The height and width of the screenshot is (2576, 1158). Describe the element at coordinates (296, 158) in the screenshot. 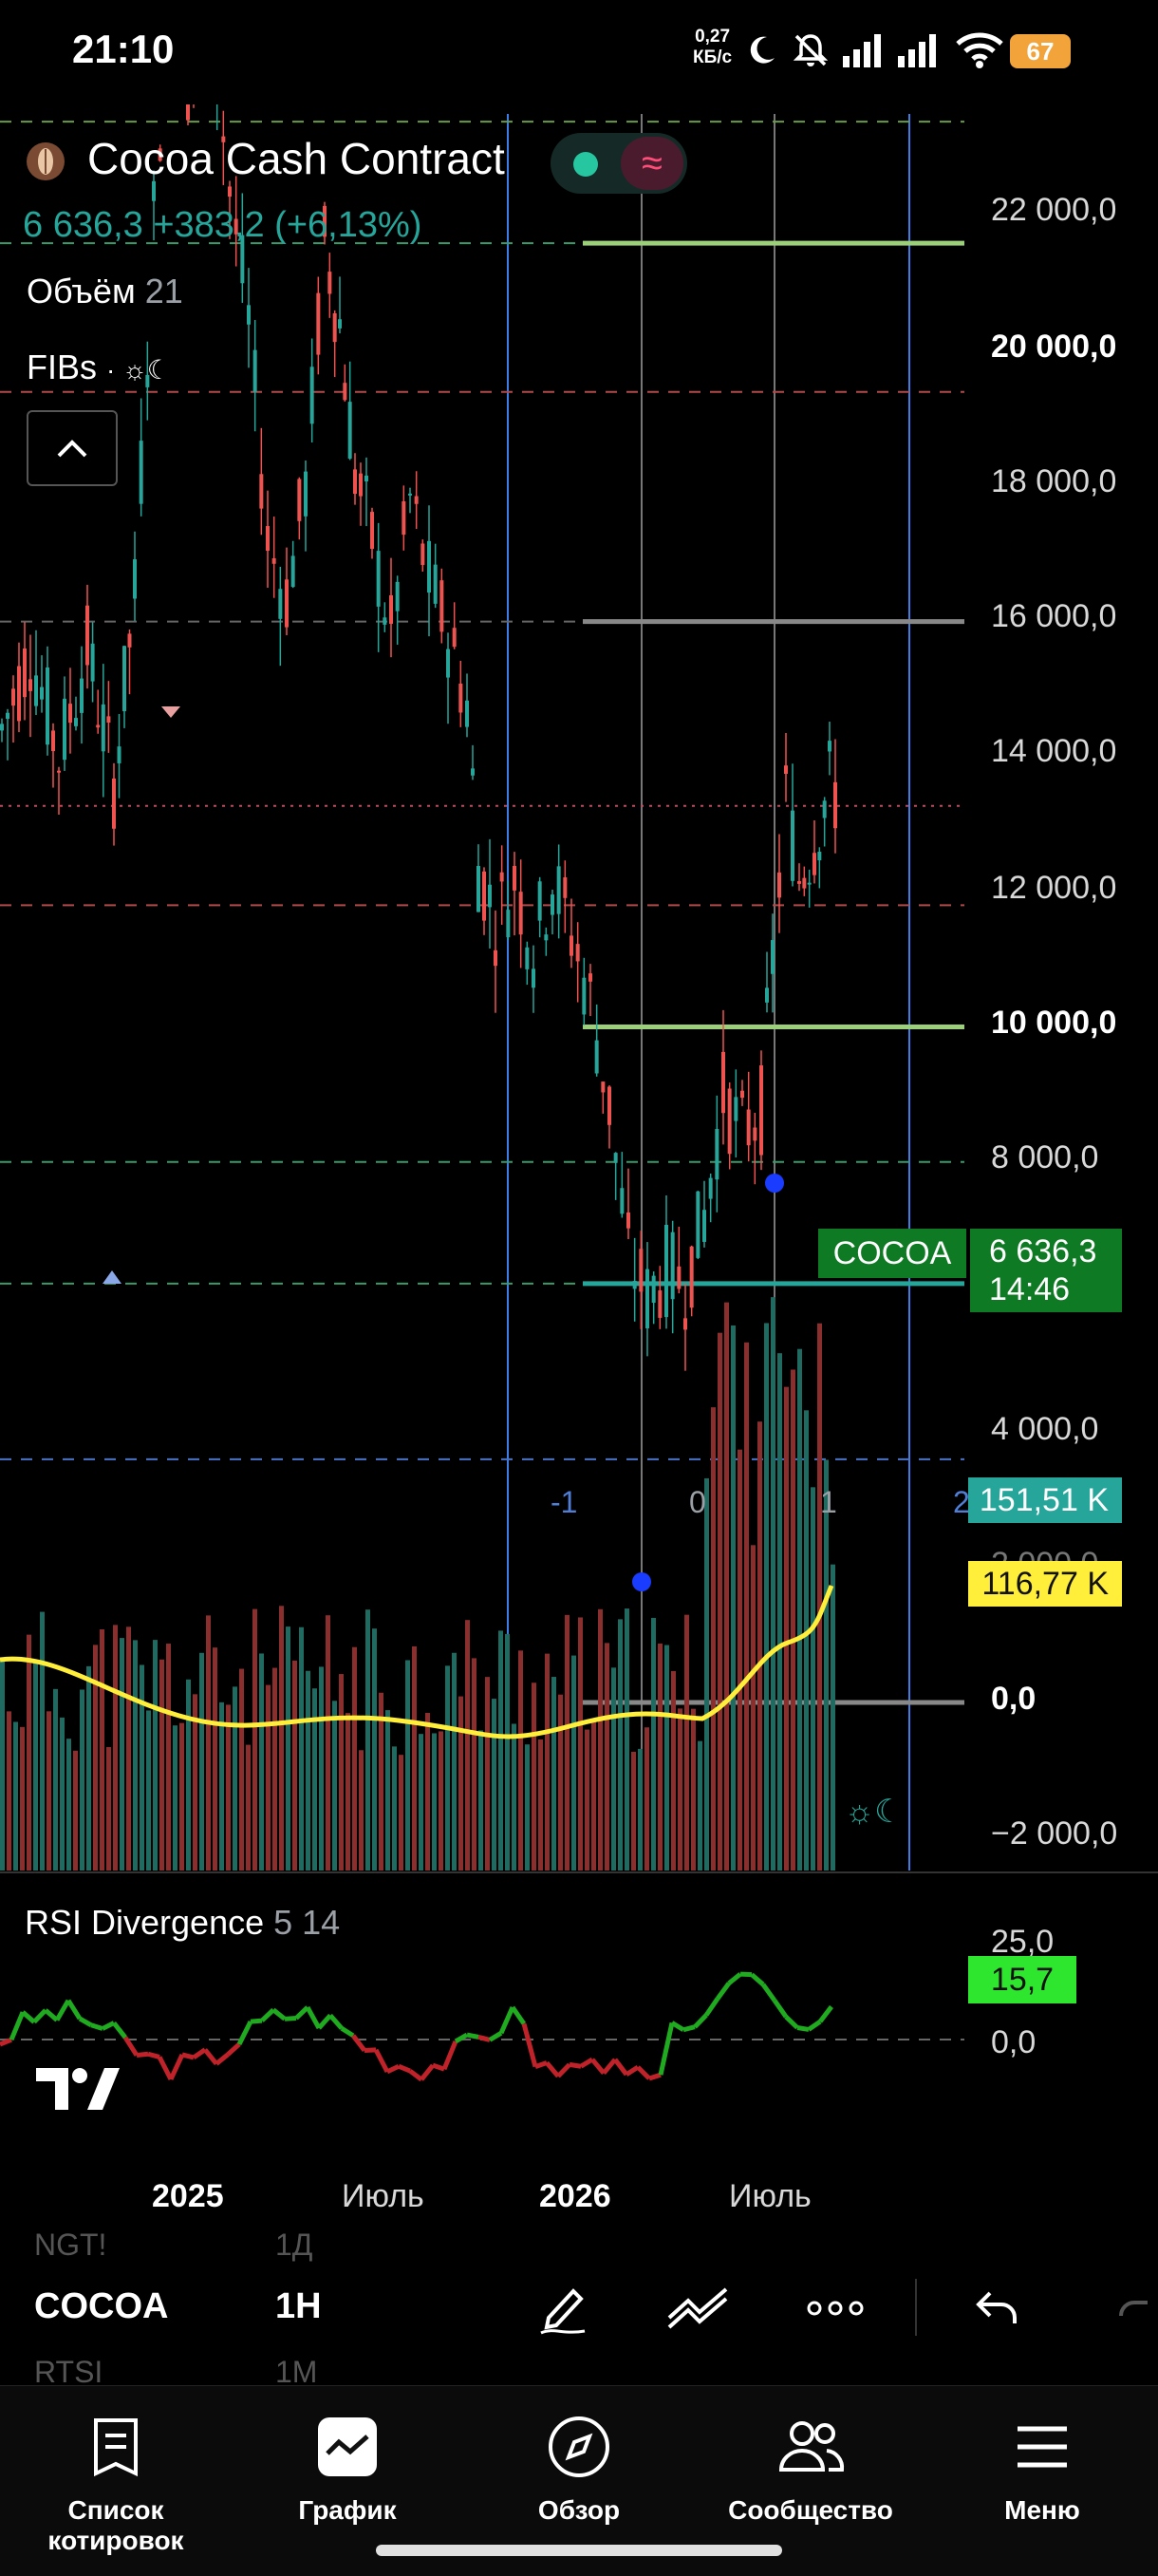

I see `symbol-title: Cocoa Cash Contract` at that location.